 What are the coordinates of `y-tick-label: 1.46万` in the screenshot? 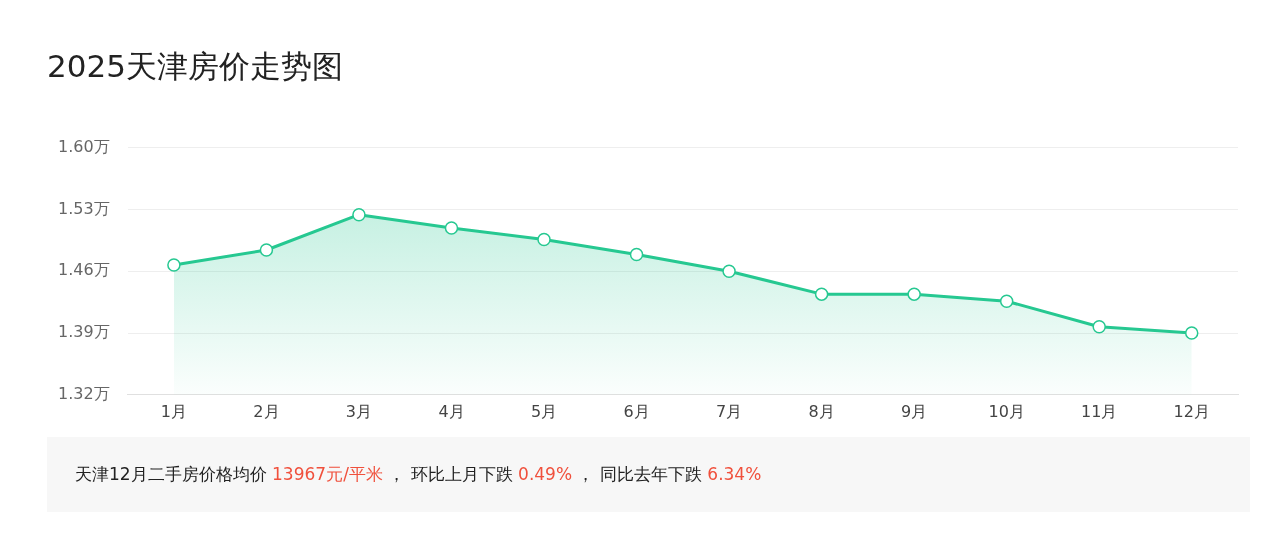 It's located at (84, 270).